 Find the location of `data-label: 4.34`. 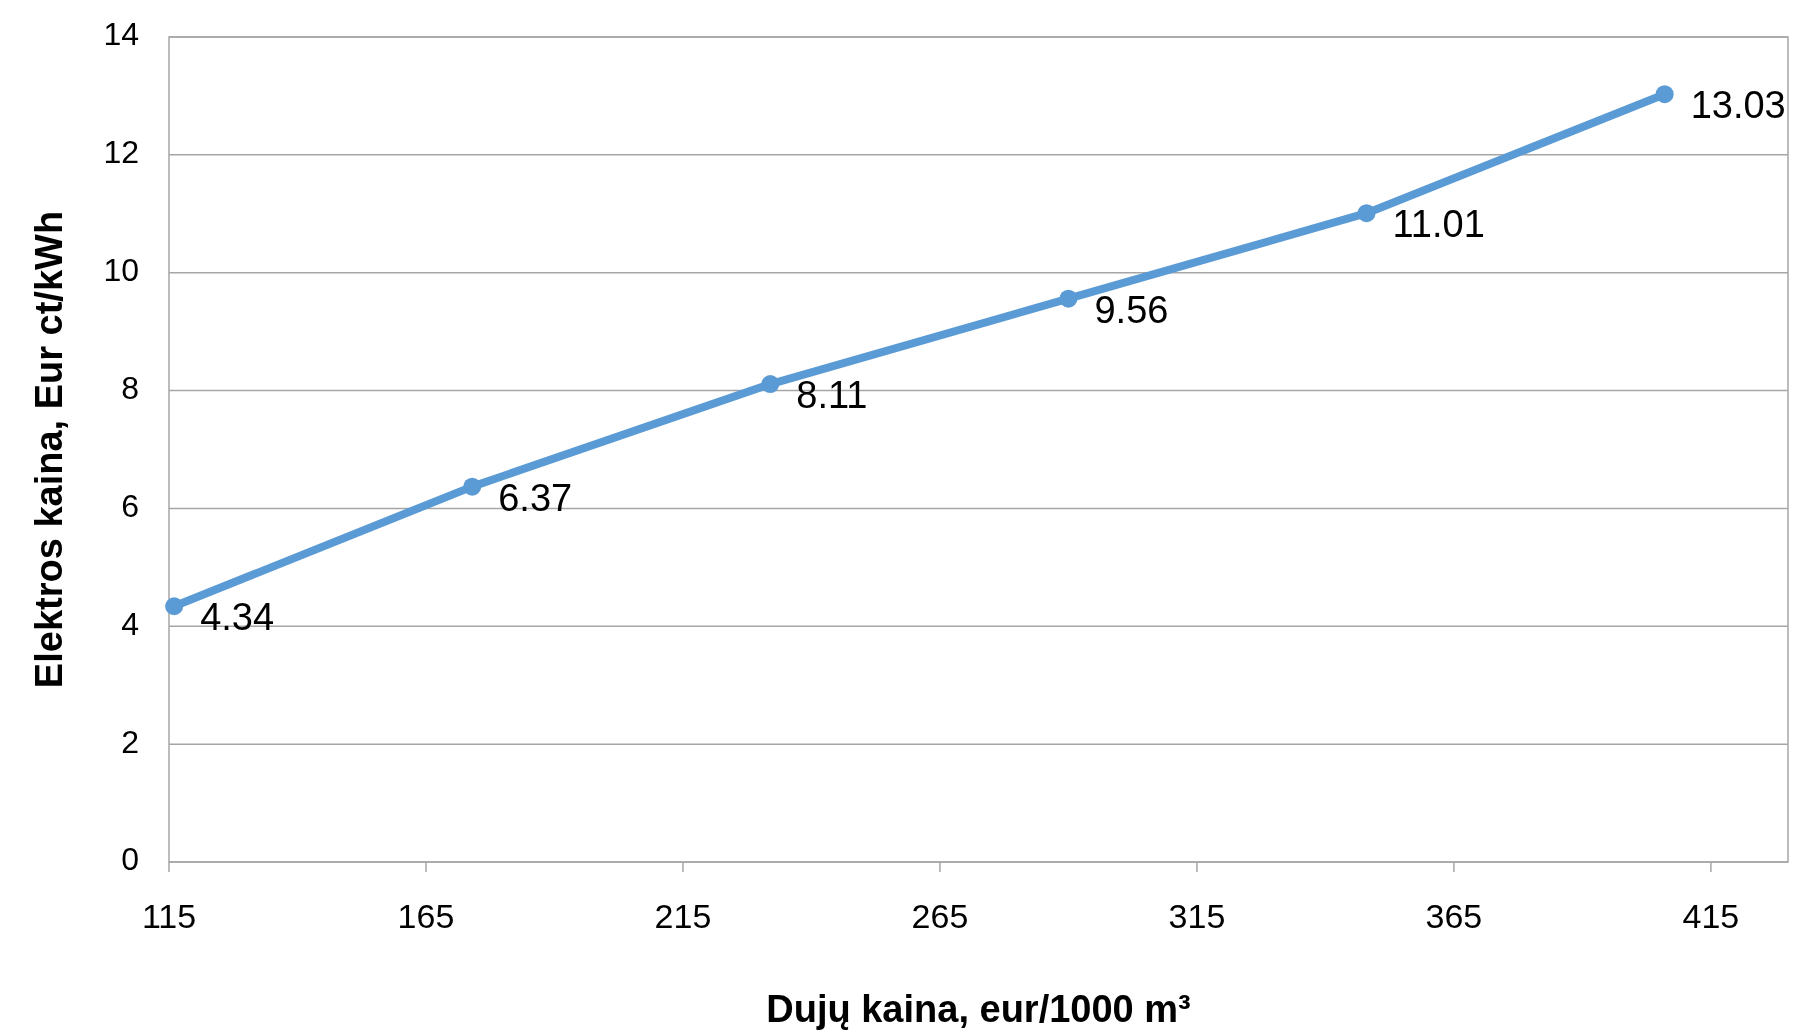

data-label: 4.34 is located at coordinates (237, 617).